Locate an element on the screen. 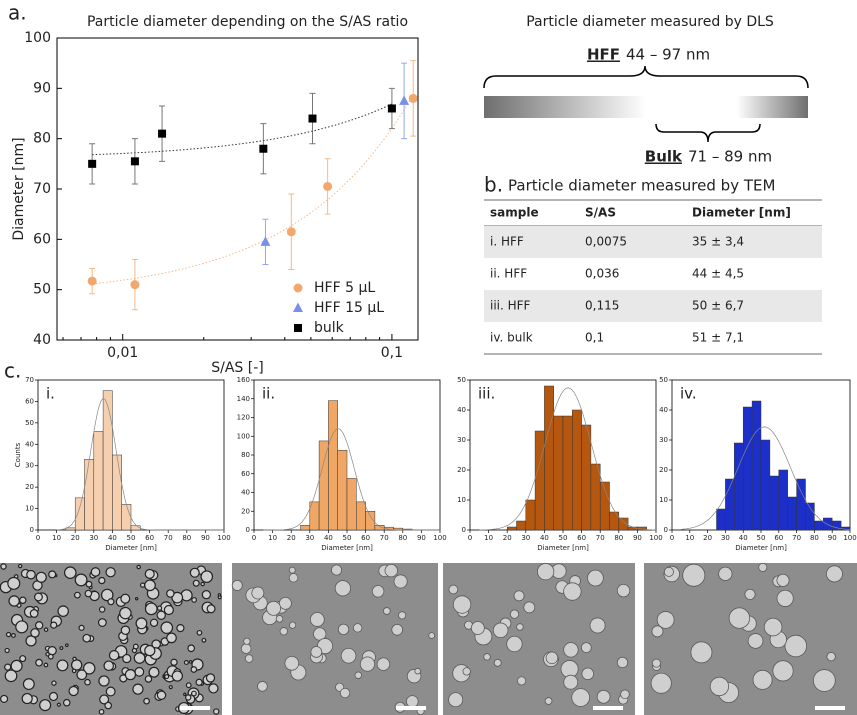  table-row-bg is located at coordinates (653, 306).